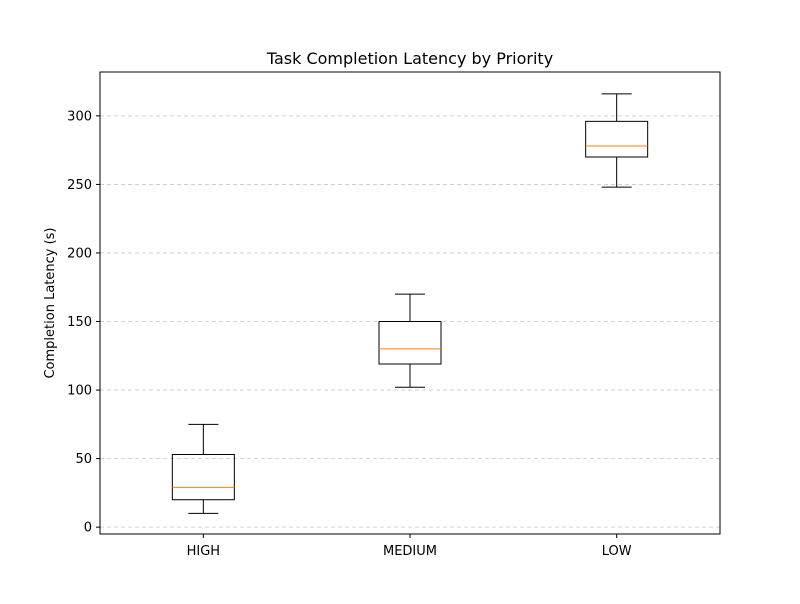 Image resolution: width=800 pixels, height=604 pixels. I want to click on y-tick-label: 150, so click(79, 322).